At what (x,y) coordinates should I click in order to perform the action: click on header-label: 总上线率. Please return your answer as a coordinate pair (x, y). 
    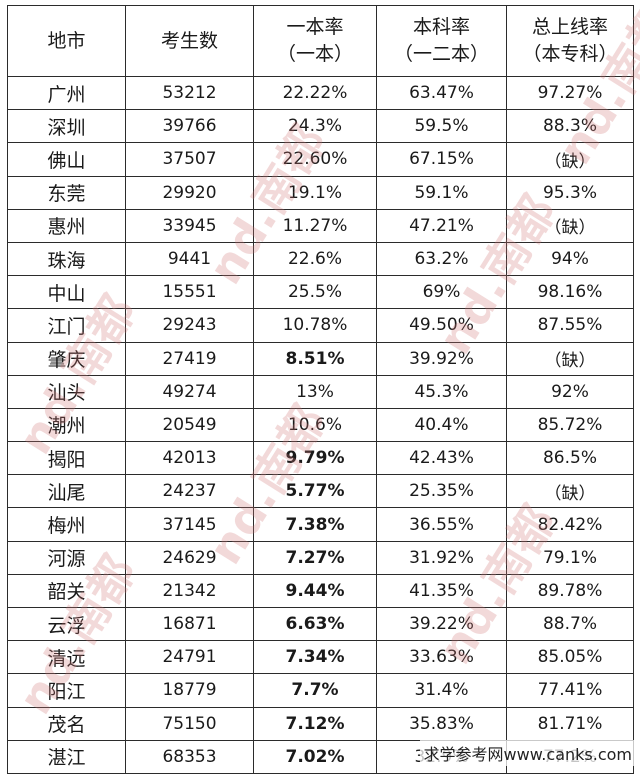
    Looking at the image, I should click on (569, 27).